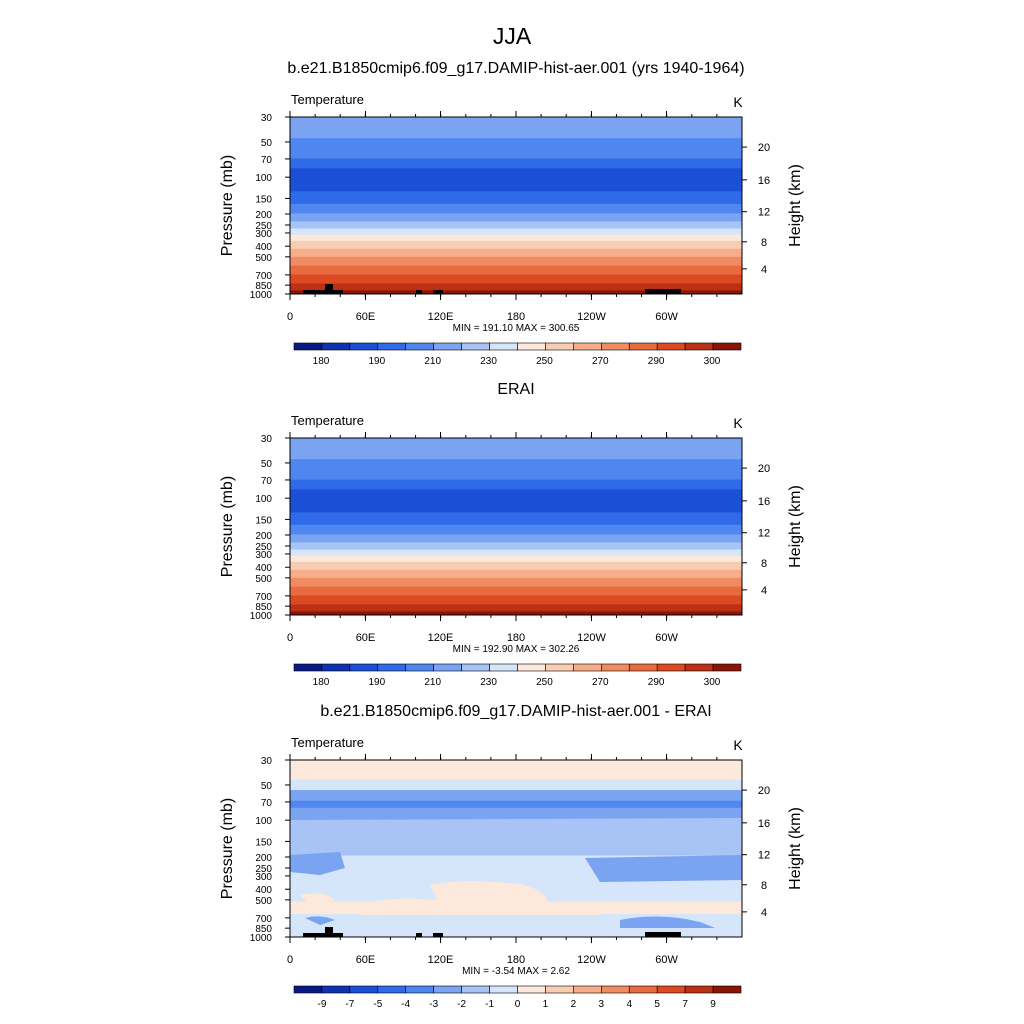  I want to click on units-label: K, so click(738, 745).